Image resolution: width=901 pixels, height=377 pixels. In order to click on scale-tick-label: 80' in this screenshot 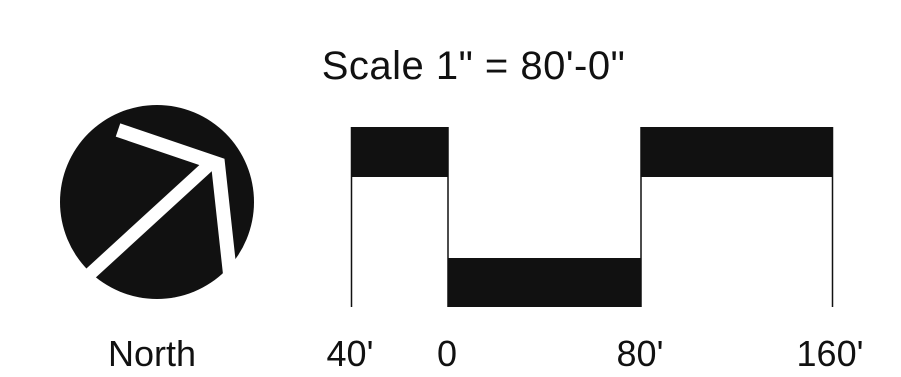, I will do `click(640, 353)`.